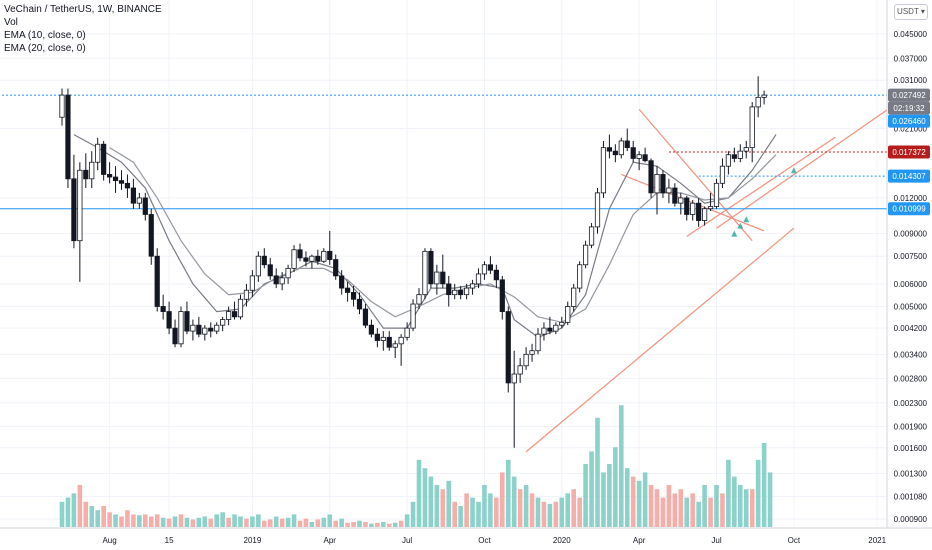  I want to click on price-tick-label: 0.004200, so click(911, 328).